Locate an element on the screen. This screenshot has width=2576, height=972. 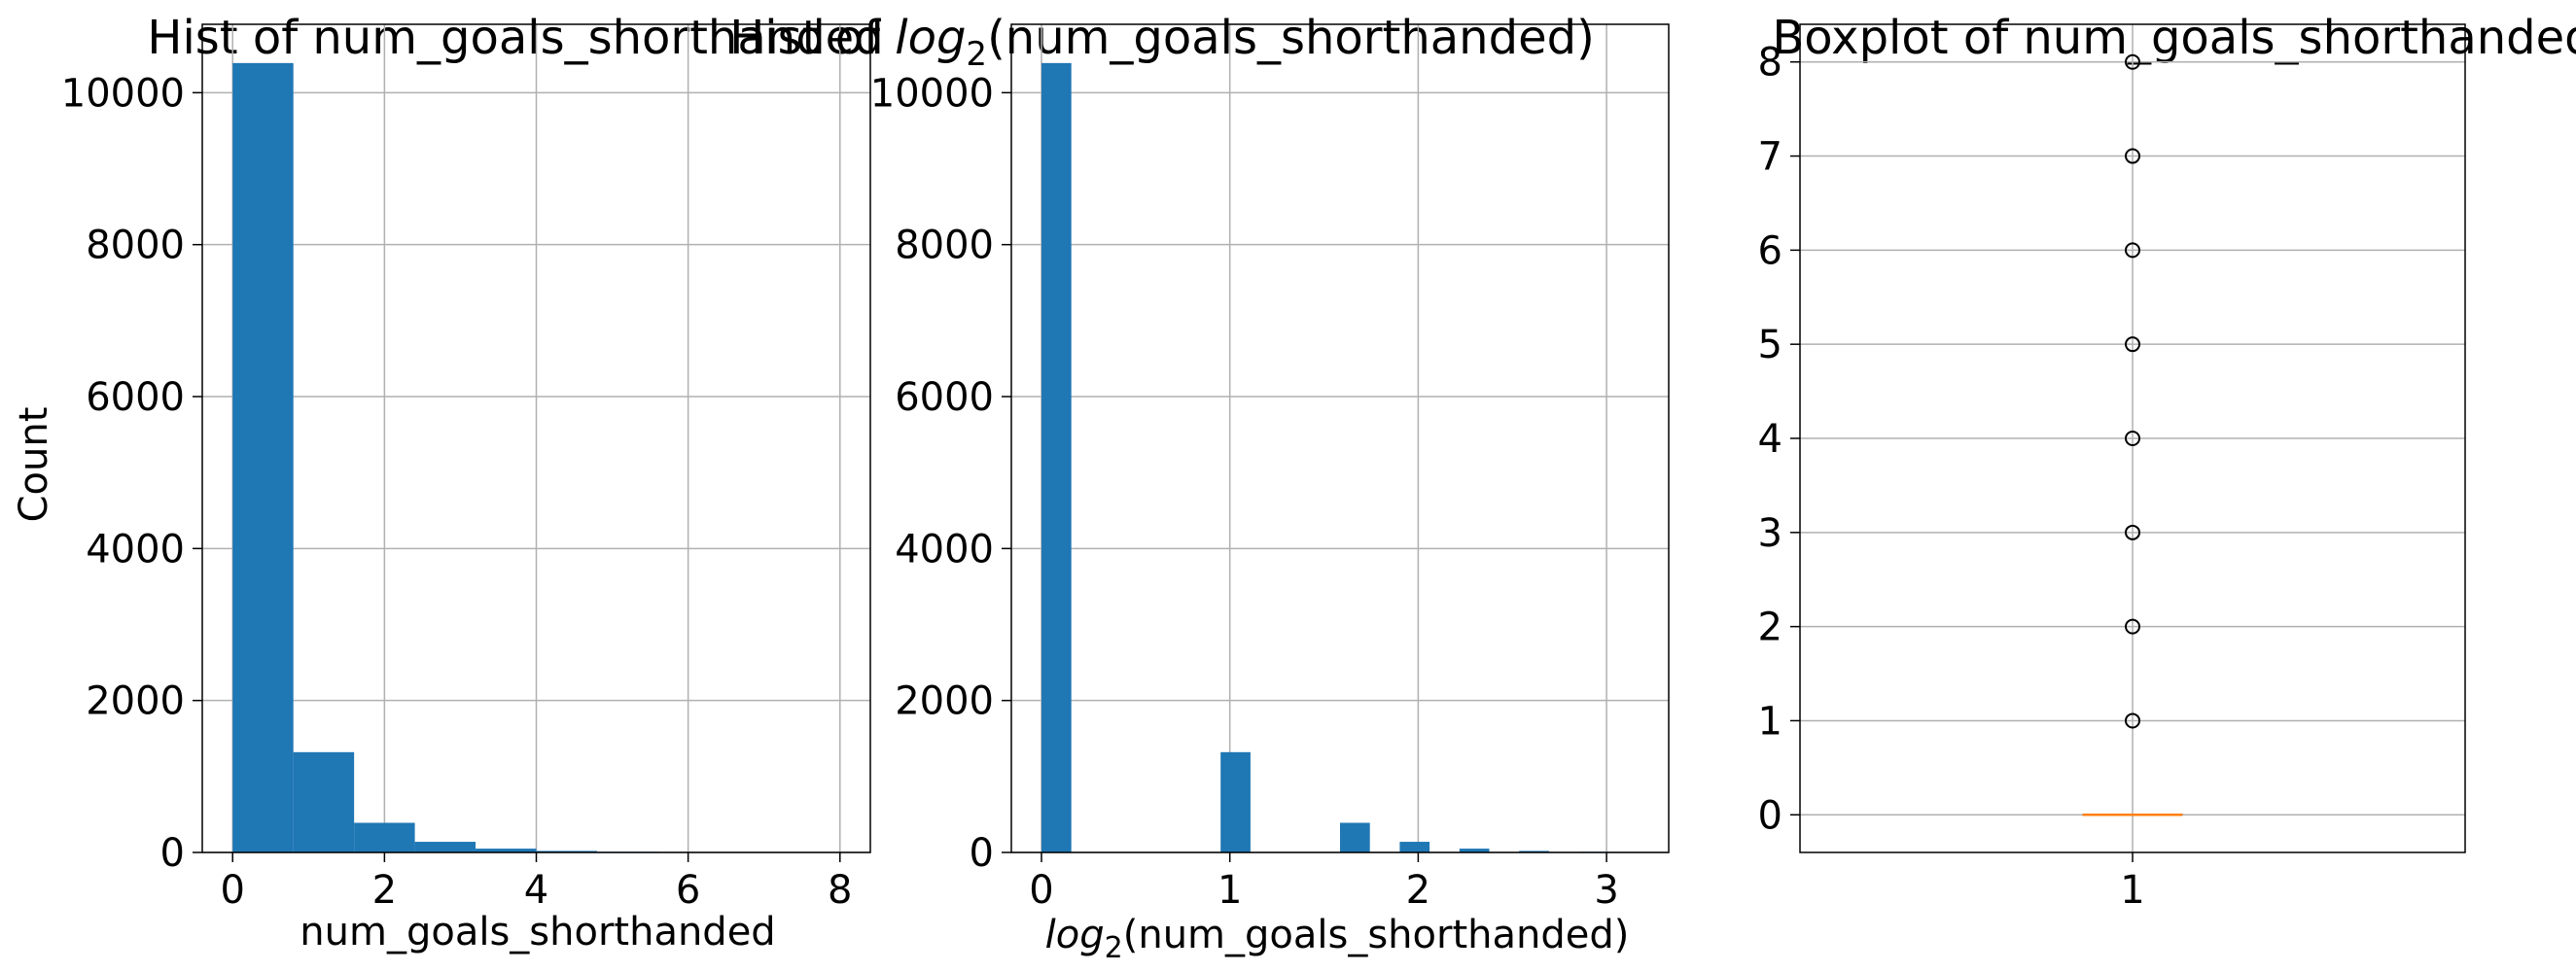
y-tick-label: 7 is located at coordinates (1770, 157).